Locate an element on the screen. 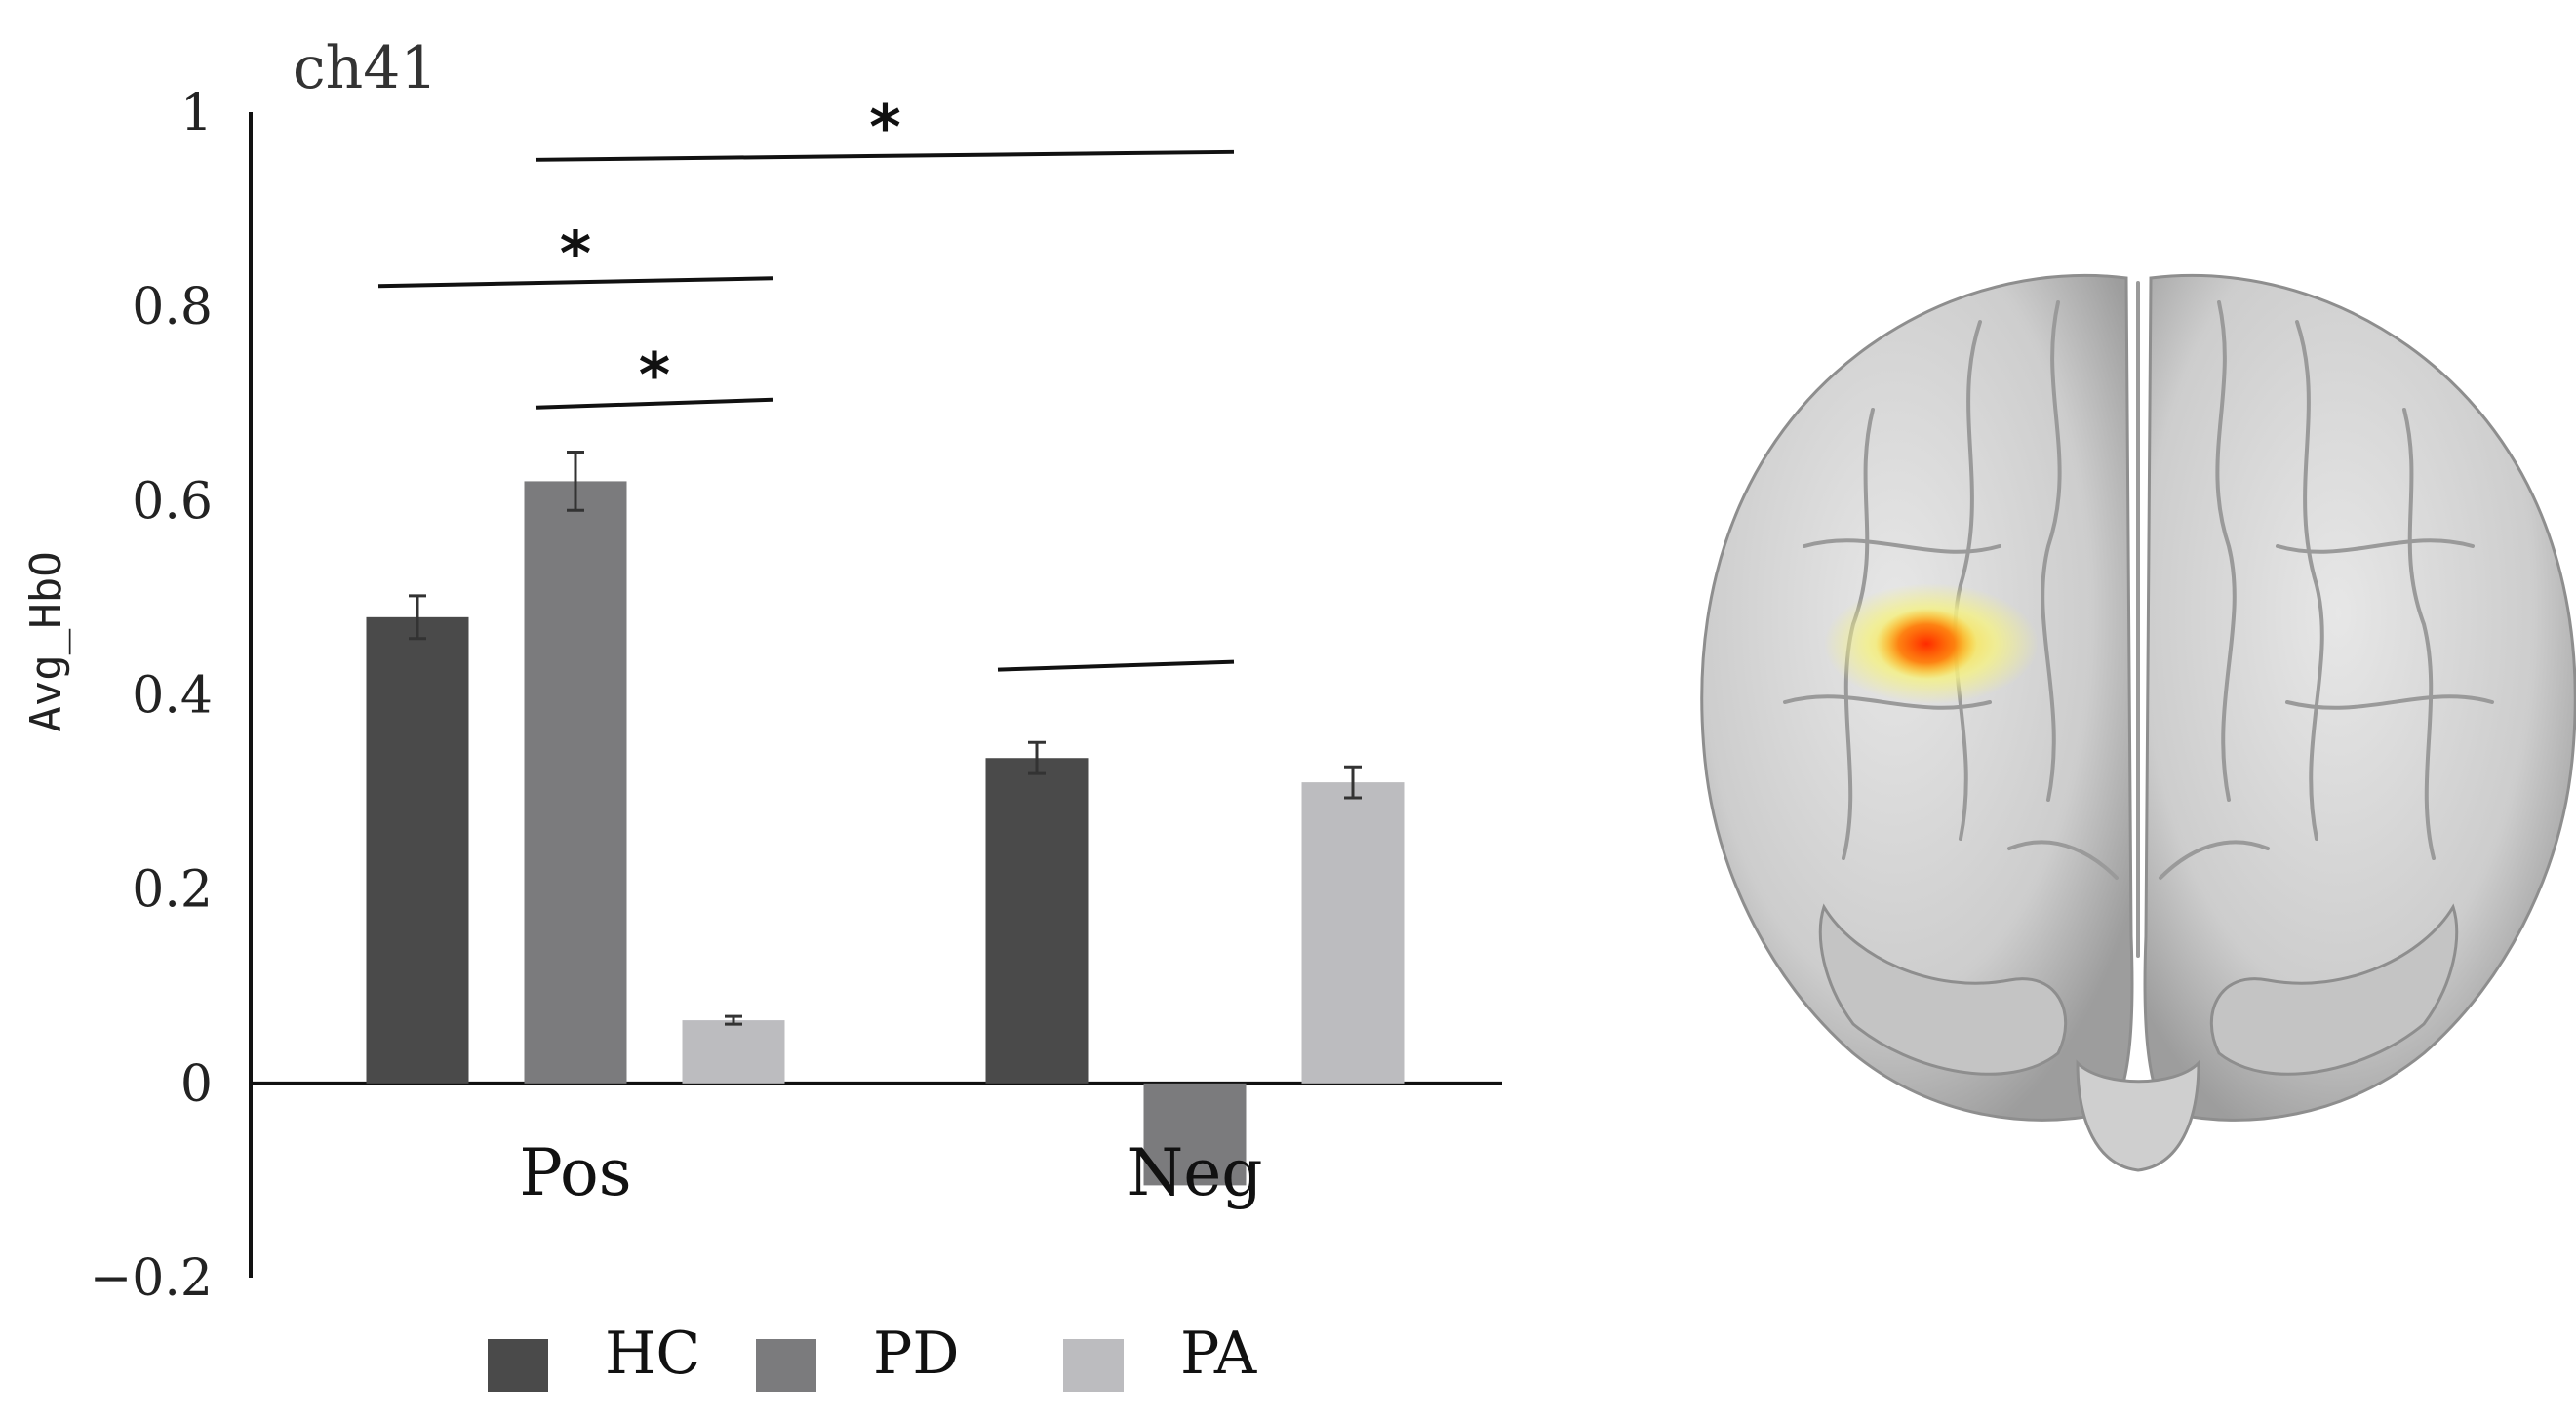  left-temporal-lobe is located at coordinates (1943, 989).